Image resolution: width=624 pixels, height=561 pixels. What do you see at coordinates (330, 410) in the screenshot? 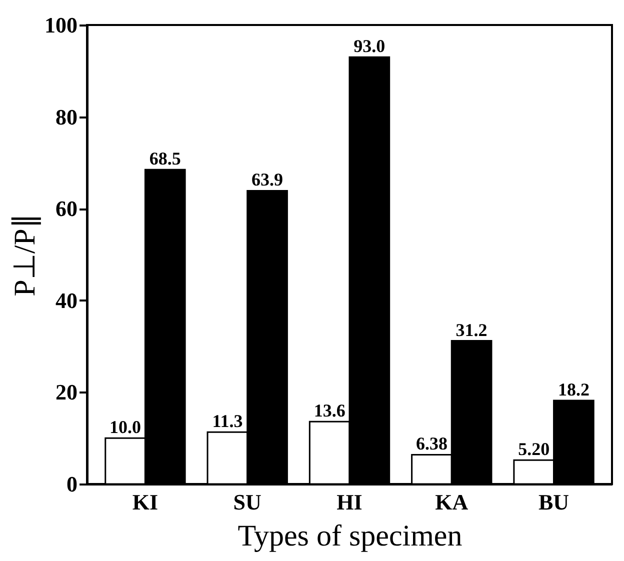
I see `data-label: 13.6` at bounding box center [330, 410].